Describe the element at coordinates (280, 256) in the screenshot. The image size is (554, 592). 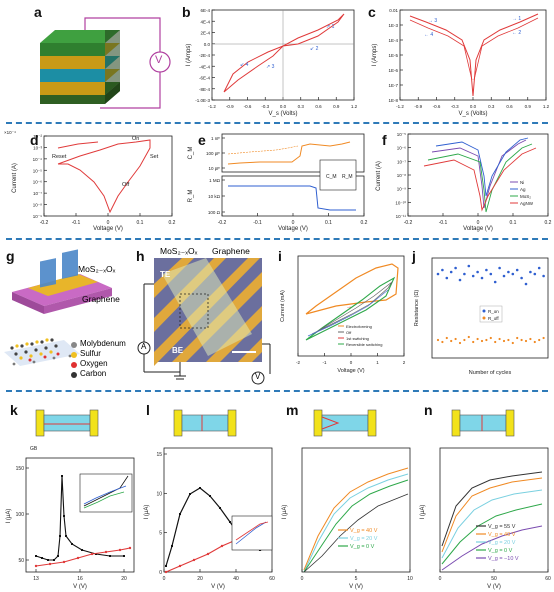
I see `panel-label: i` at that location.